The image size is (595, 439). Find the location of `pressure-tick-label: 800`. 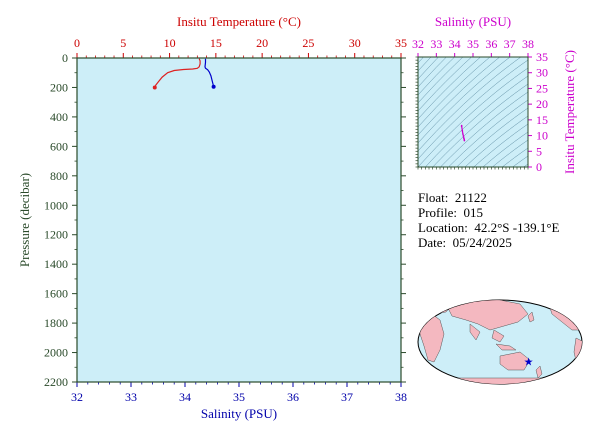

pressure-tick-label: 800 is located at coordinates (59, 176).